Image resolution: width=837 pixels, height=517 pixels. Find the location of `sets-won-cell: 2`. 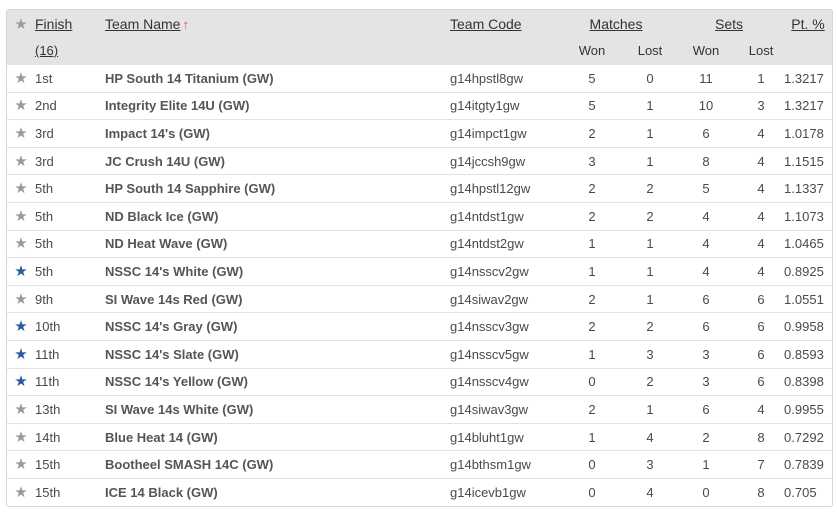

sets-won-cell: 2 is located at coordinates (706, 436).